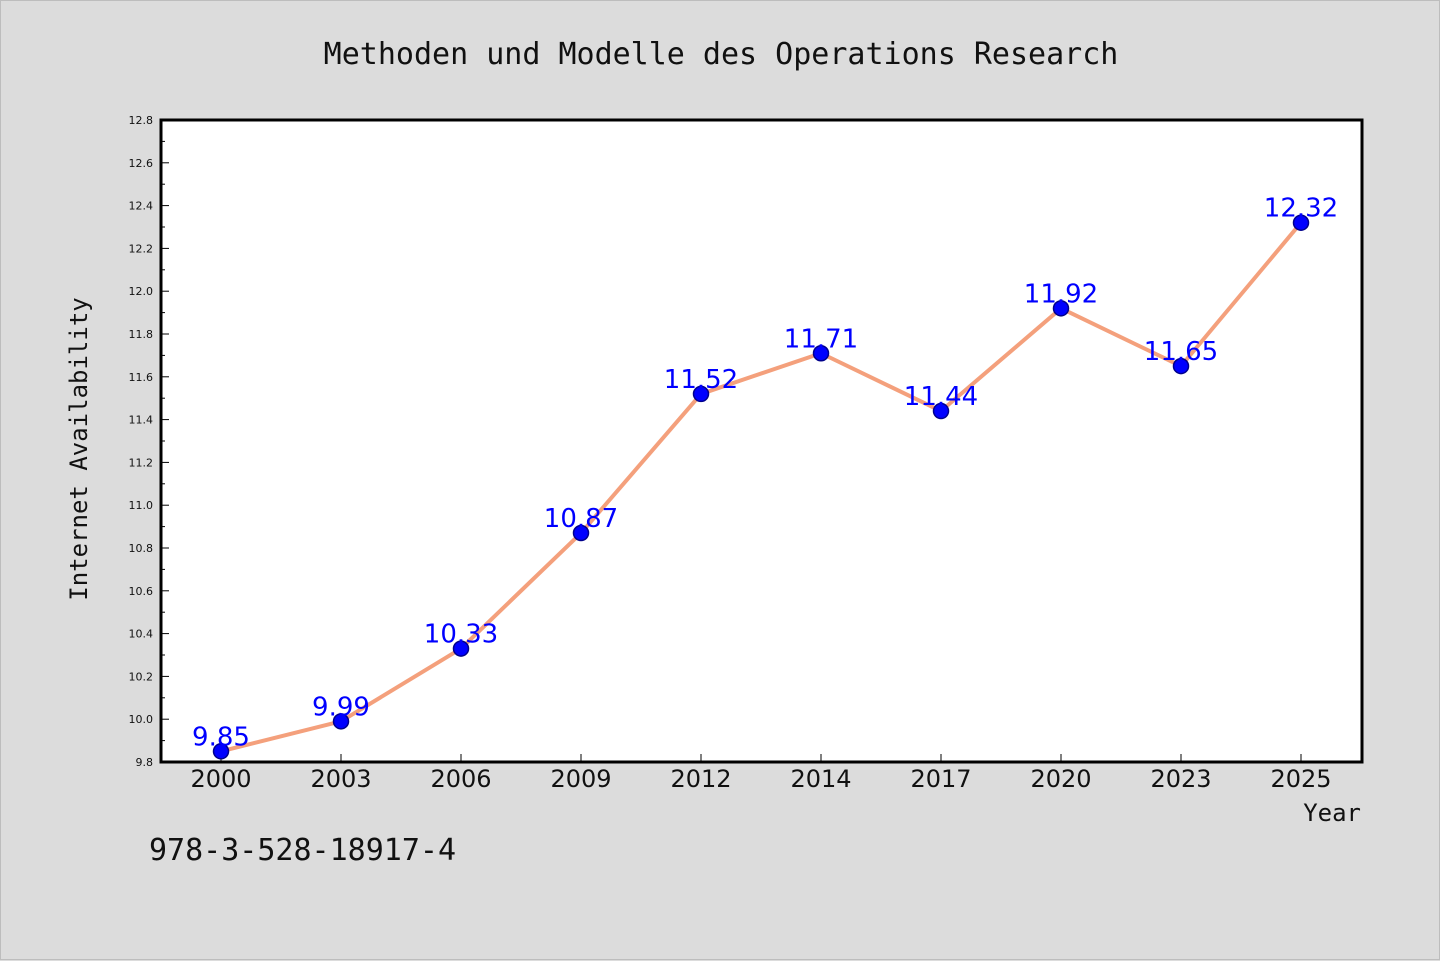 The height and width of the screenshot is (961, 1440). I want to click on y-tick-label: 10.4, so click(141, 634).